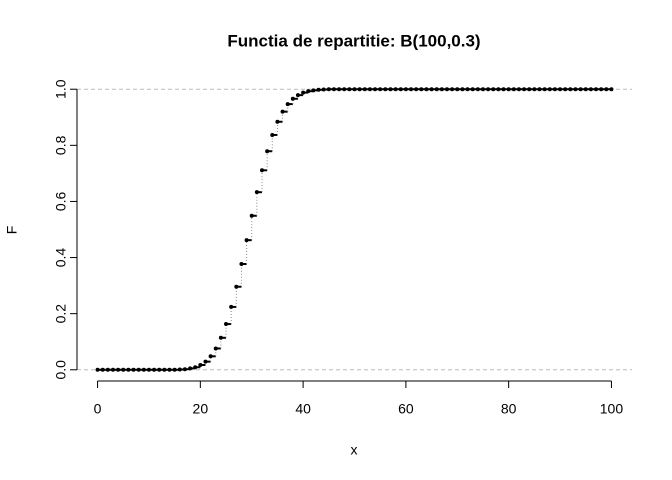 The height and width of the screenshot is (480, 672). I want to click on y-tick-label: 0.4, so click(61, 258).